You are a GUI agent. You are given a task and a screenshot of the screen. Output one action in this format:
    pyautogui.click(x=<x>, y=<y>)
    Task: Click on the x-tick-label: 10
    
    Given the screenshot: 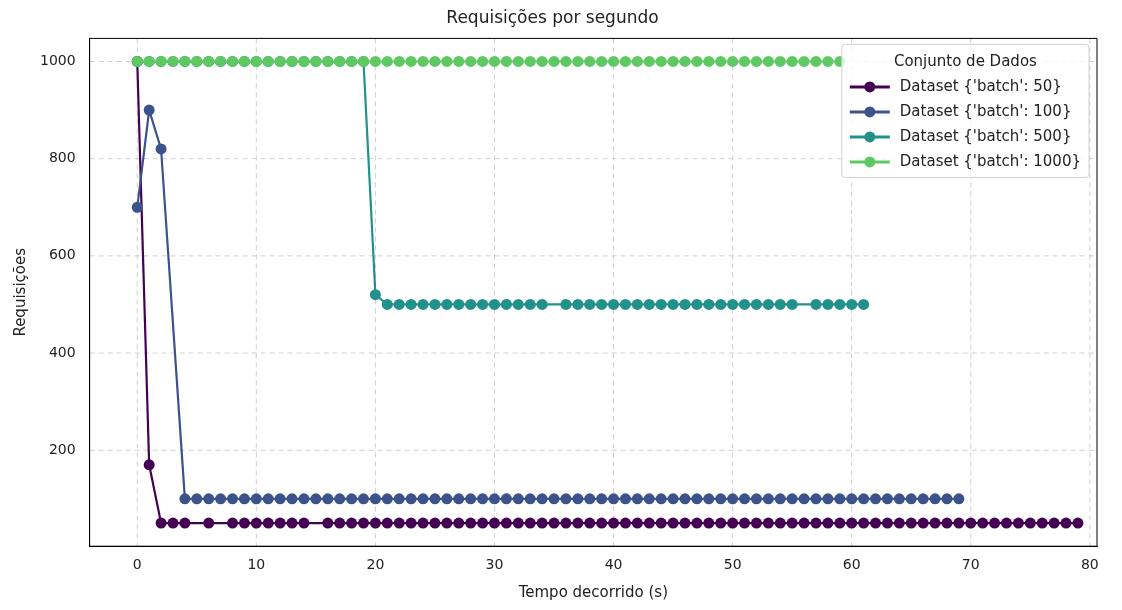 What is the action you would take?
    pyautogui.click(x=256, y=564)
    